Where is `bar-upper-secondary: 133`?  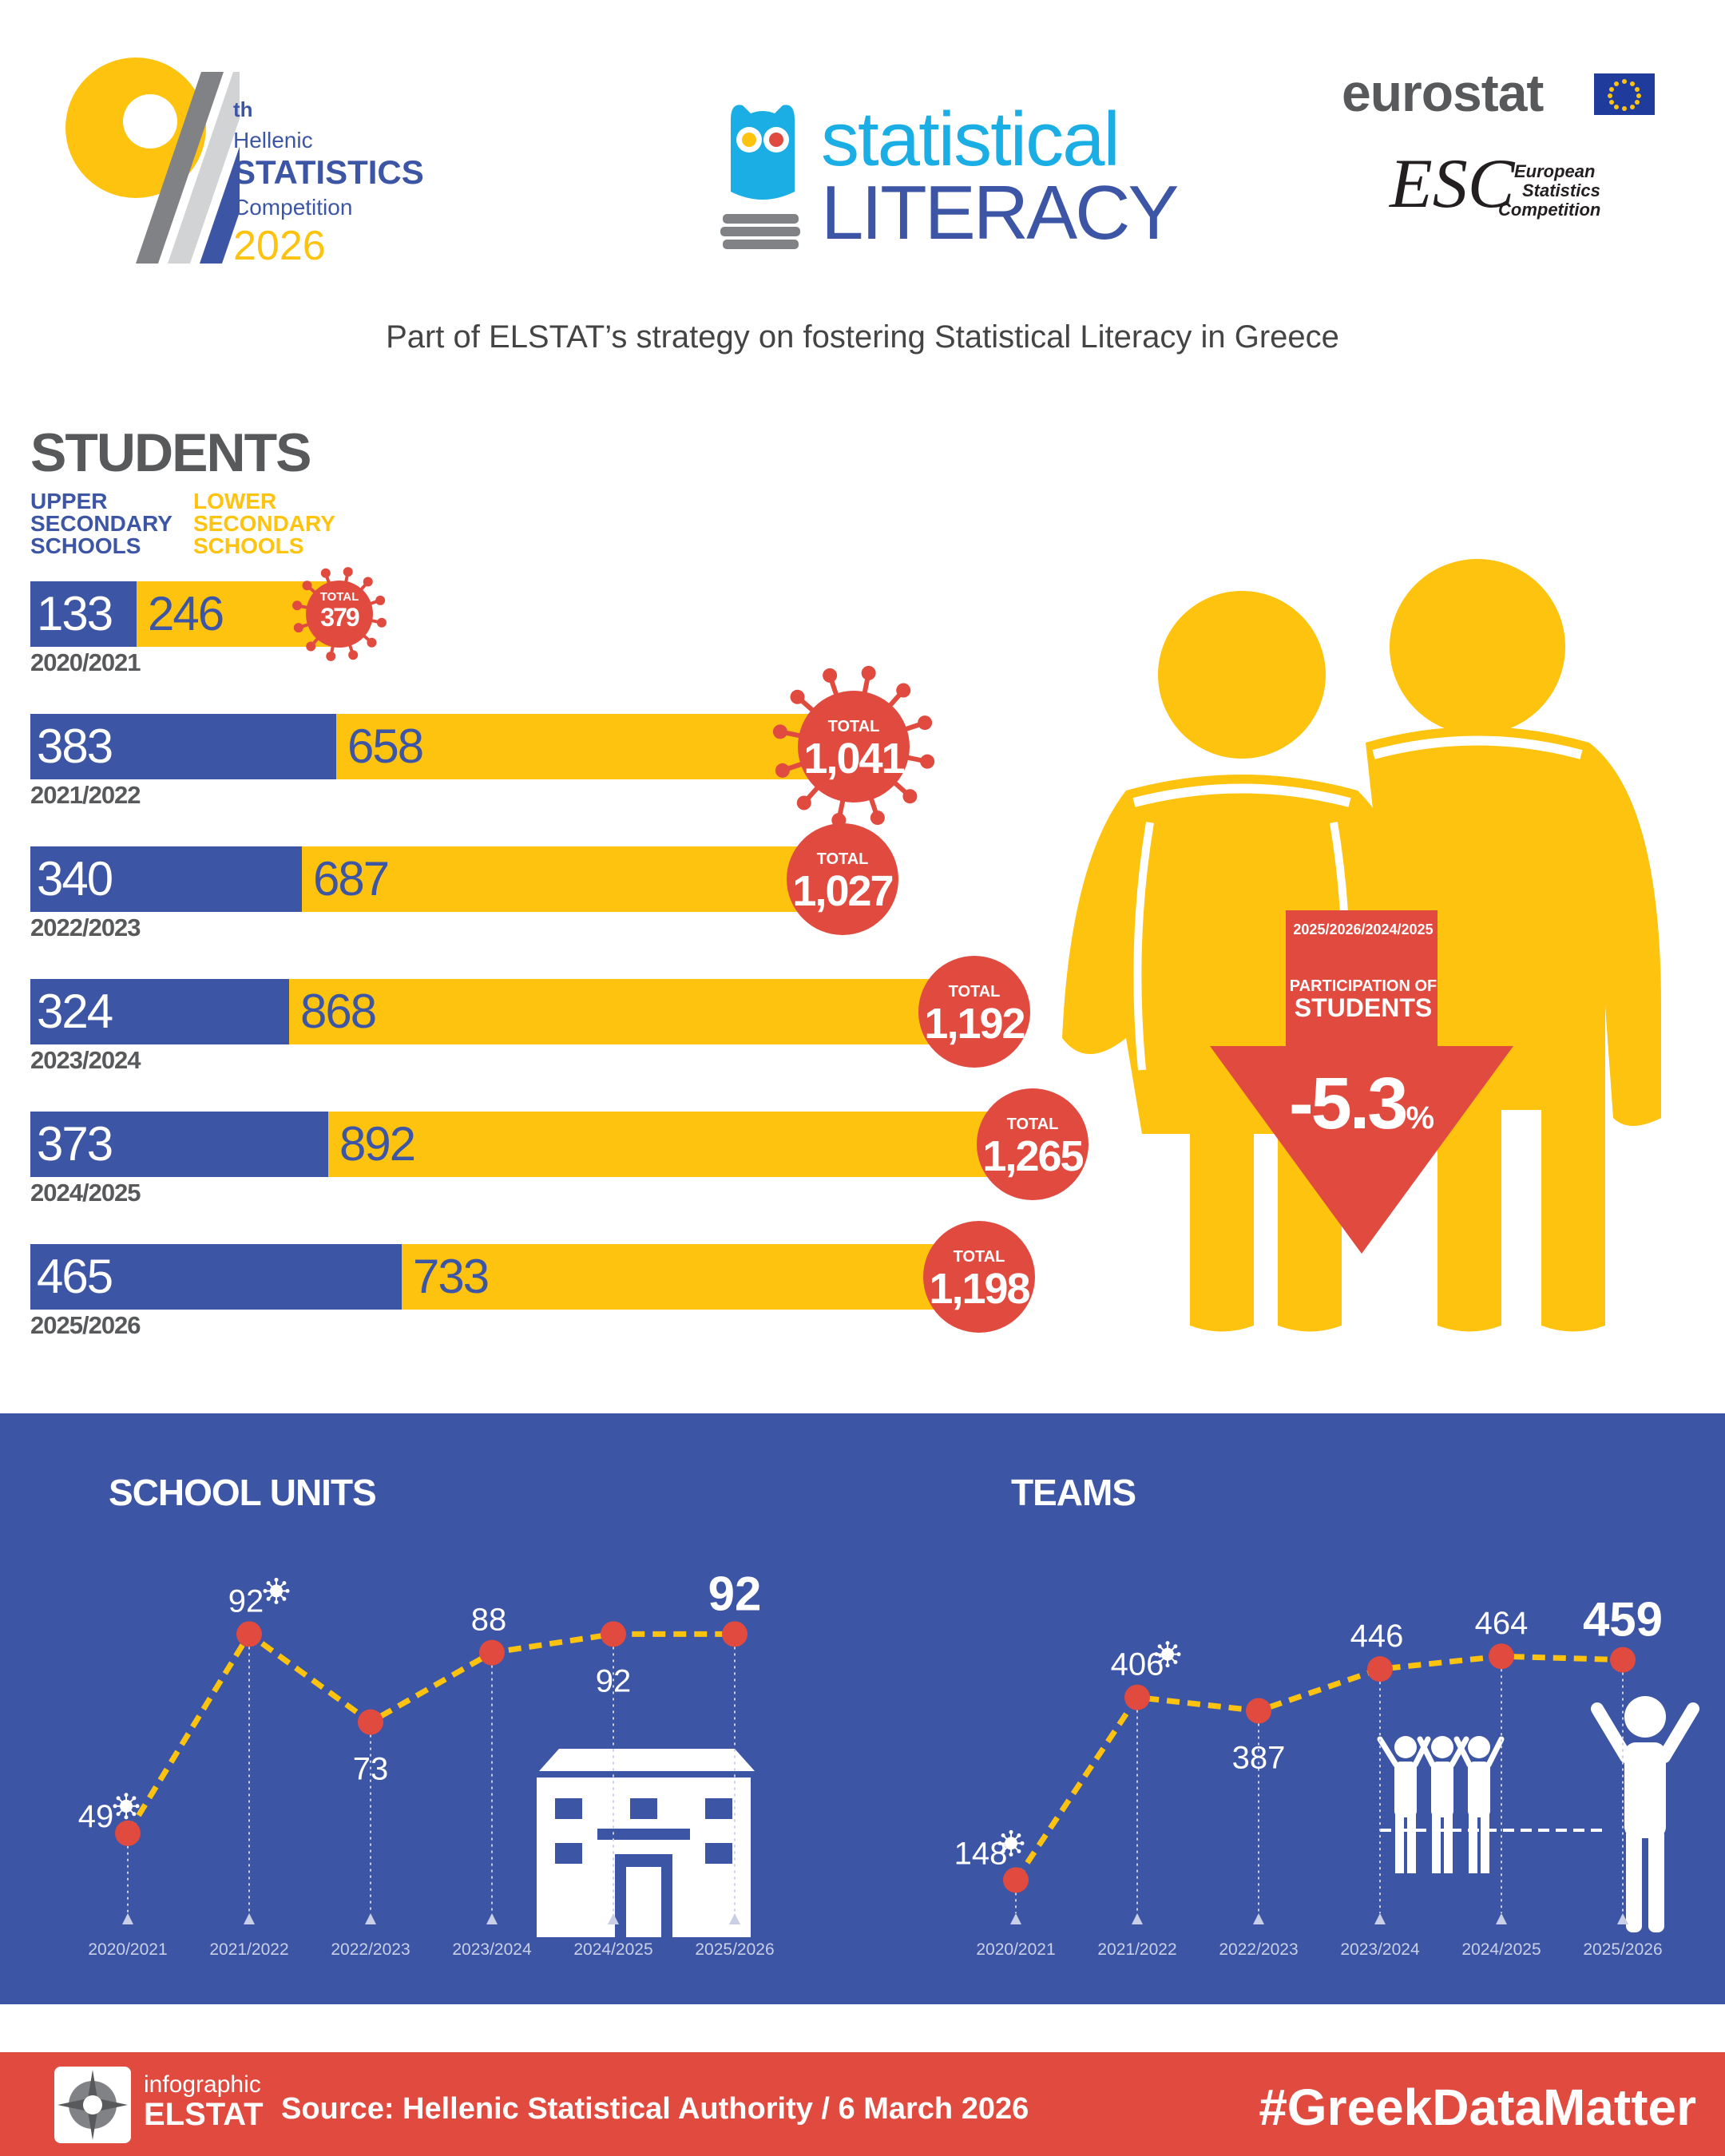
bar-upper-secondary: 133 is located at coordinates (84, 614).